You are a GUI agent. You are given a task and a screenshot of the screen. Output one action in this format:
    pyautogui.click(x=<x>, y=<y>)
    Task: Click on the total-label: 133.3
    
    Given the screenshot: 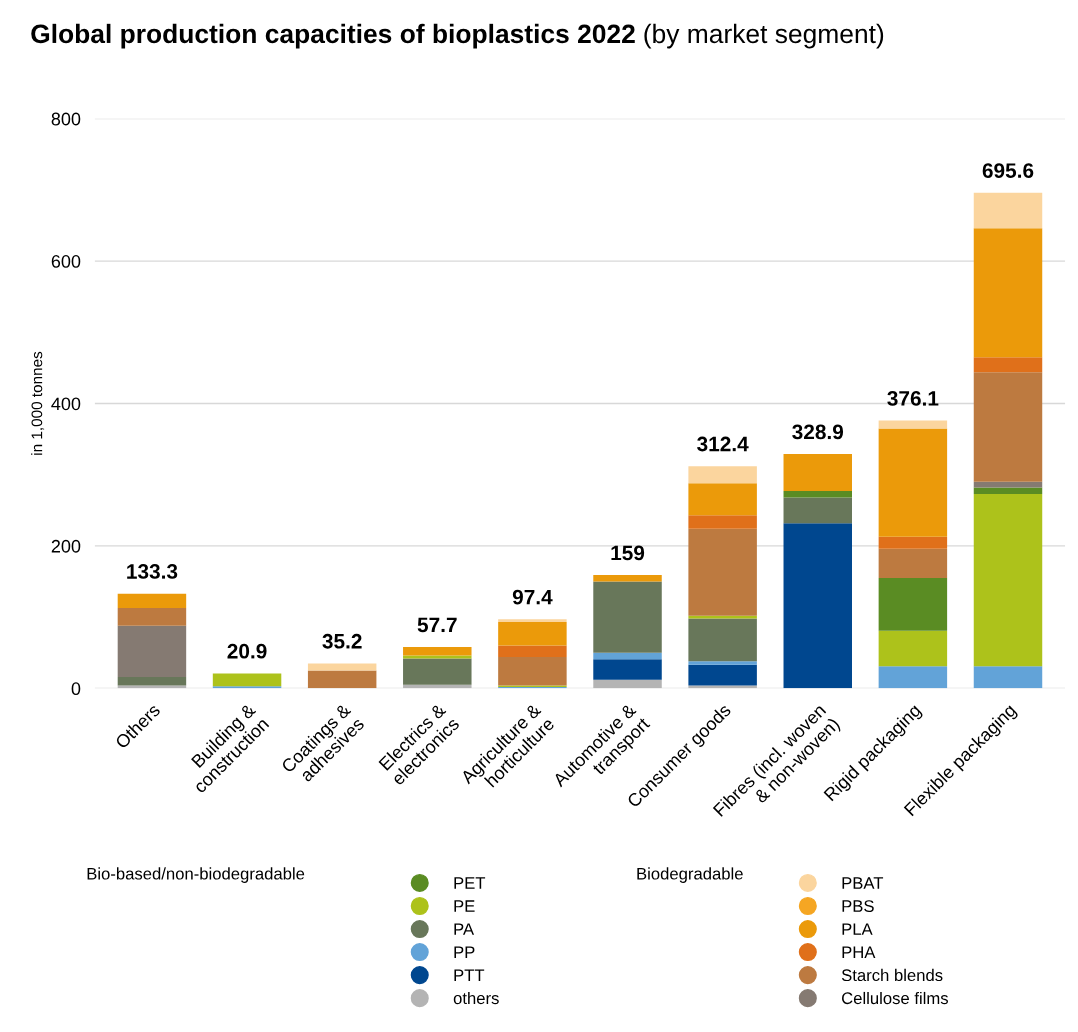 What is the action you would take?
    pyautogui.click(x=152, y=571)
    